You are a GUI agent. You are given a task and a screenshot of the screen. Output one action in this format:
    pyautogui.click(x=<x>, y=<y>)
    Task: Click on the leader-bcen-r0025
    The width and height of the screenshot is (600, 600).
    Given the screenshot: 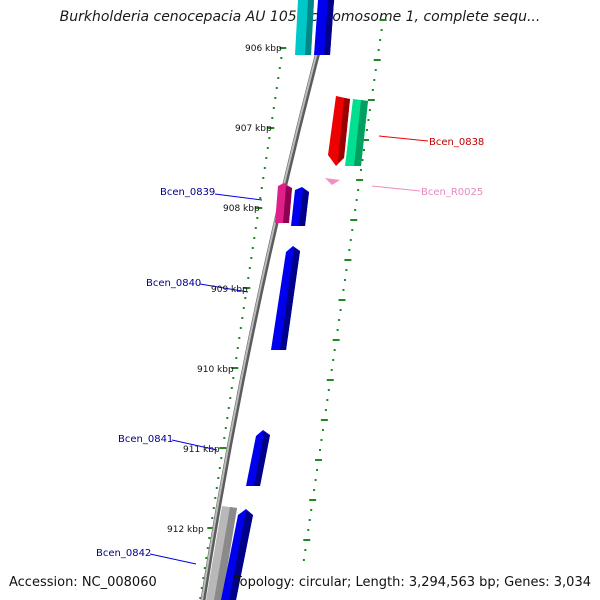 What is the action you would take?
    pyautogui.click(x=396, y=188)
    